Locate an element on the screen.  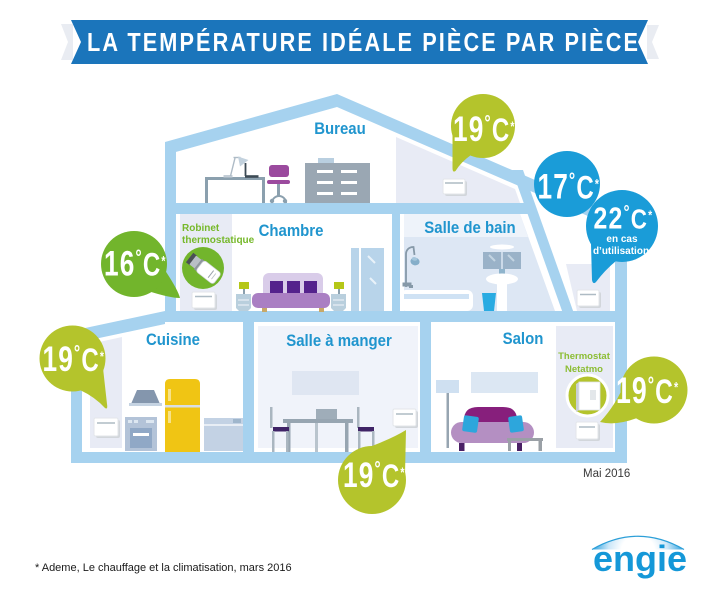
svg-text: 22°C* is located at coordinates (624, 218).